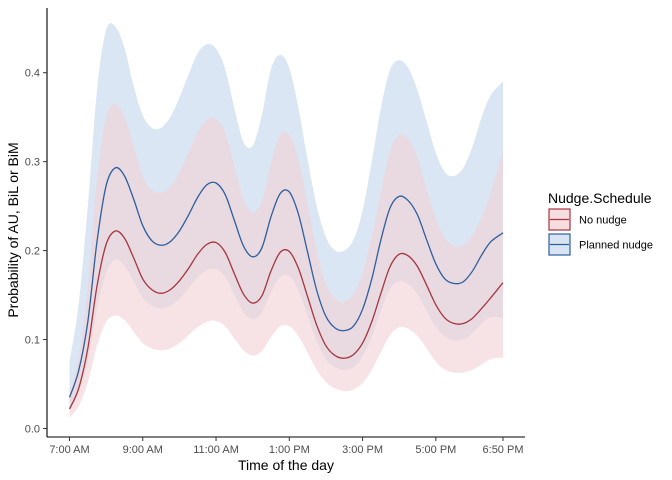 The height and width of the screenshot is (480, 672). I want to click on y-tick-label: 0.3, so click(32, 163).